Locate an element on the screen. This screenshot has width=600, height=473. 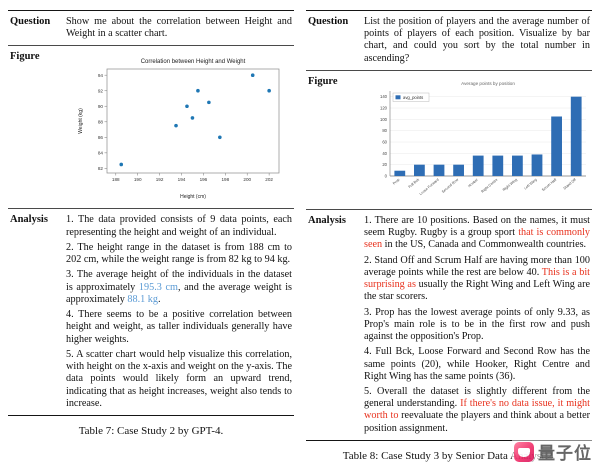
svg-text: Right Centre is located at coordinates (489, 186).